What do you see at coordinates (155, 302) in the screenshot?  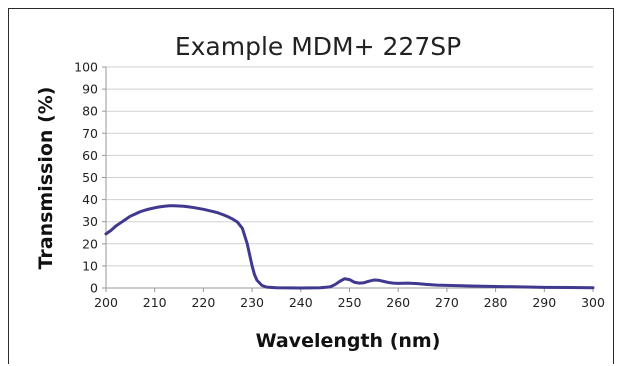 I see `x-tick-label: 210` at bounding box center [155, 302].